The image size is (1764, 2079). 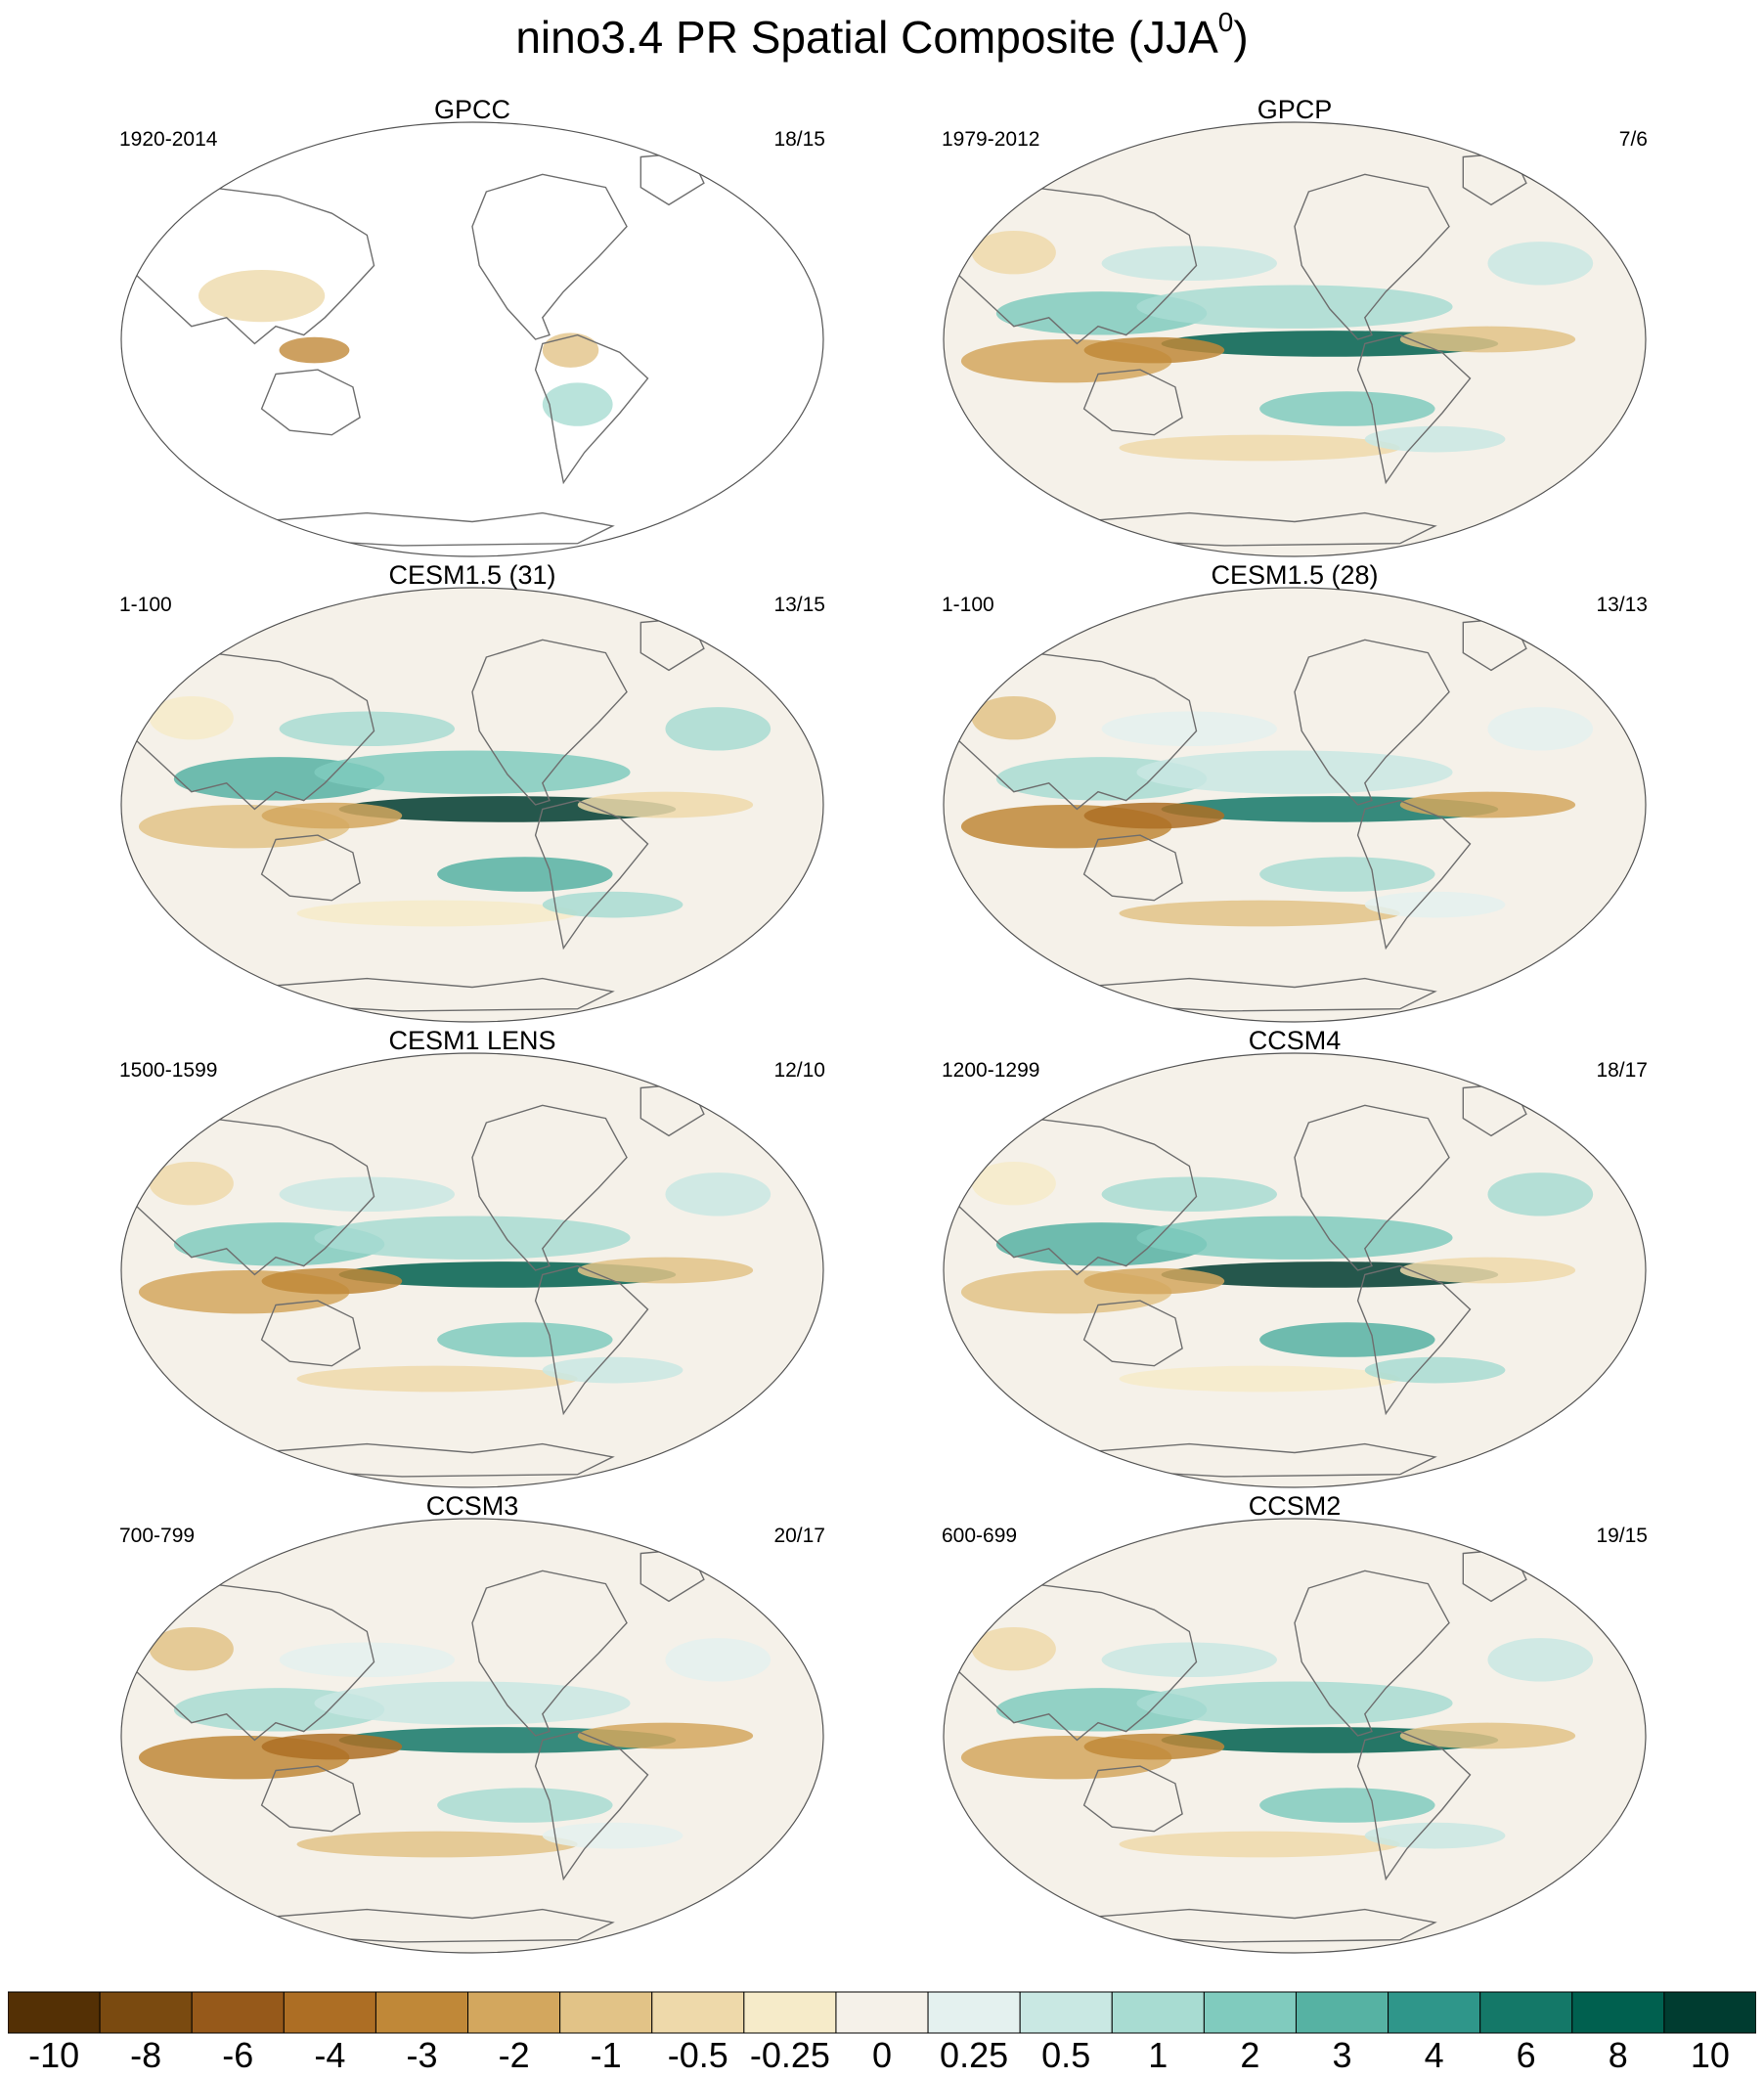 What do you see at coordinates (1622, 1070) in the screenshot?
I see `panel-count: 18/17` at bounding box center [1622, 1070].